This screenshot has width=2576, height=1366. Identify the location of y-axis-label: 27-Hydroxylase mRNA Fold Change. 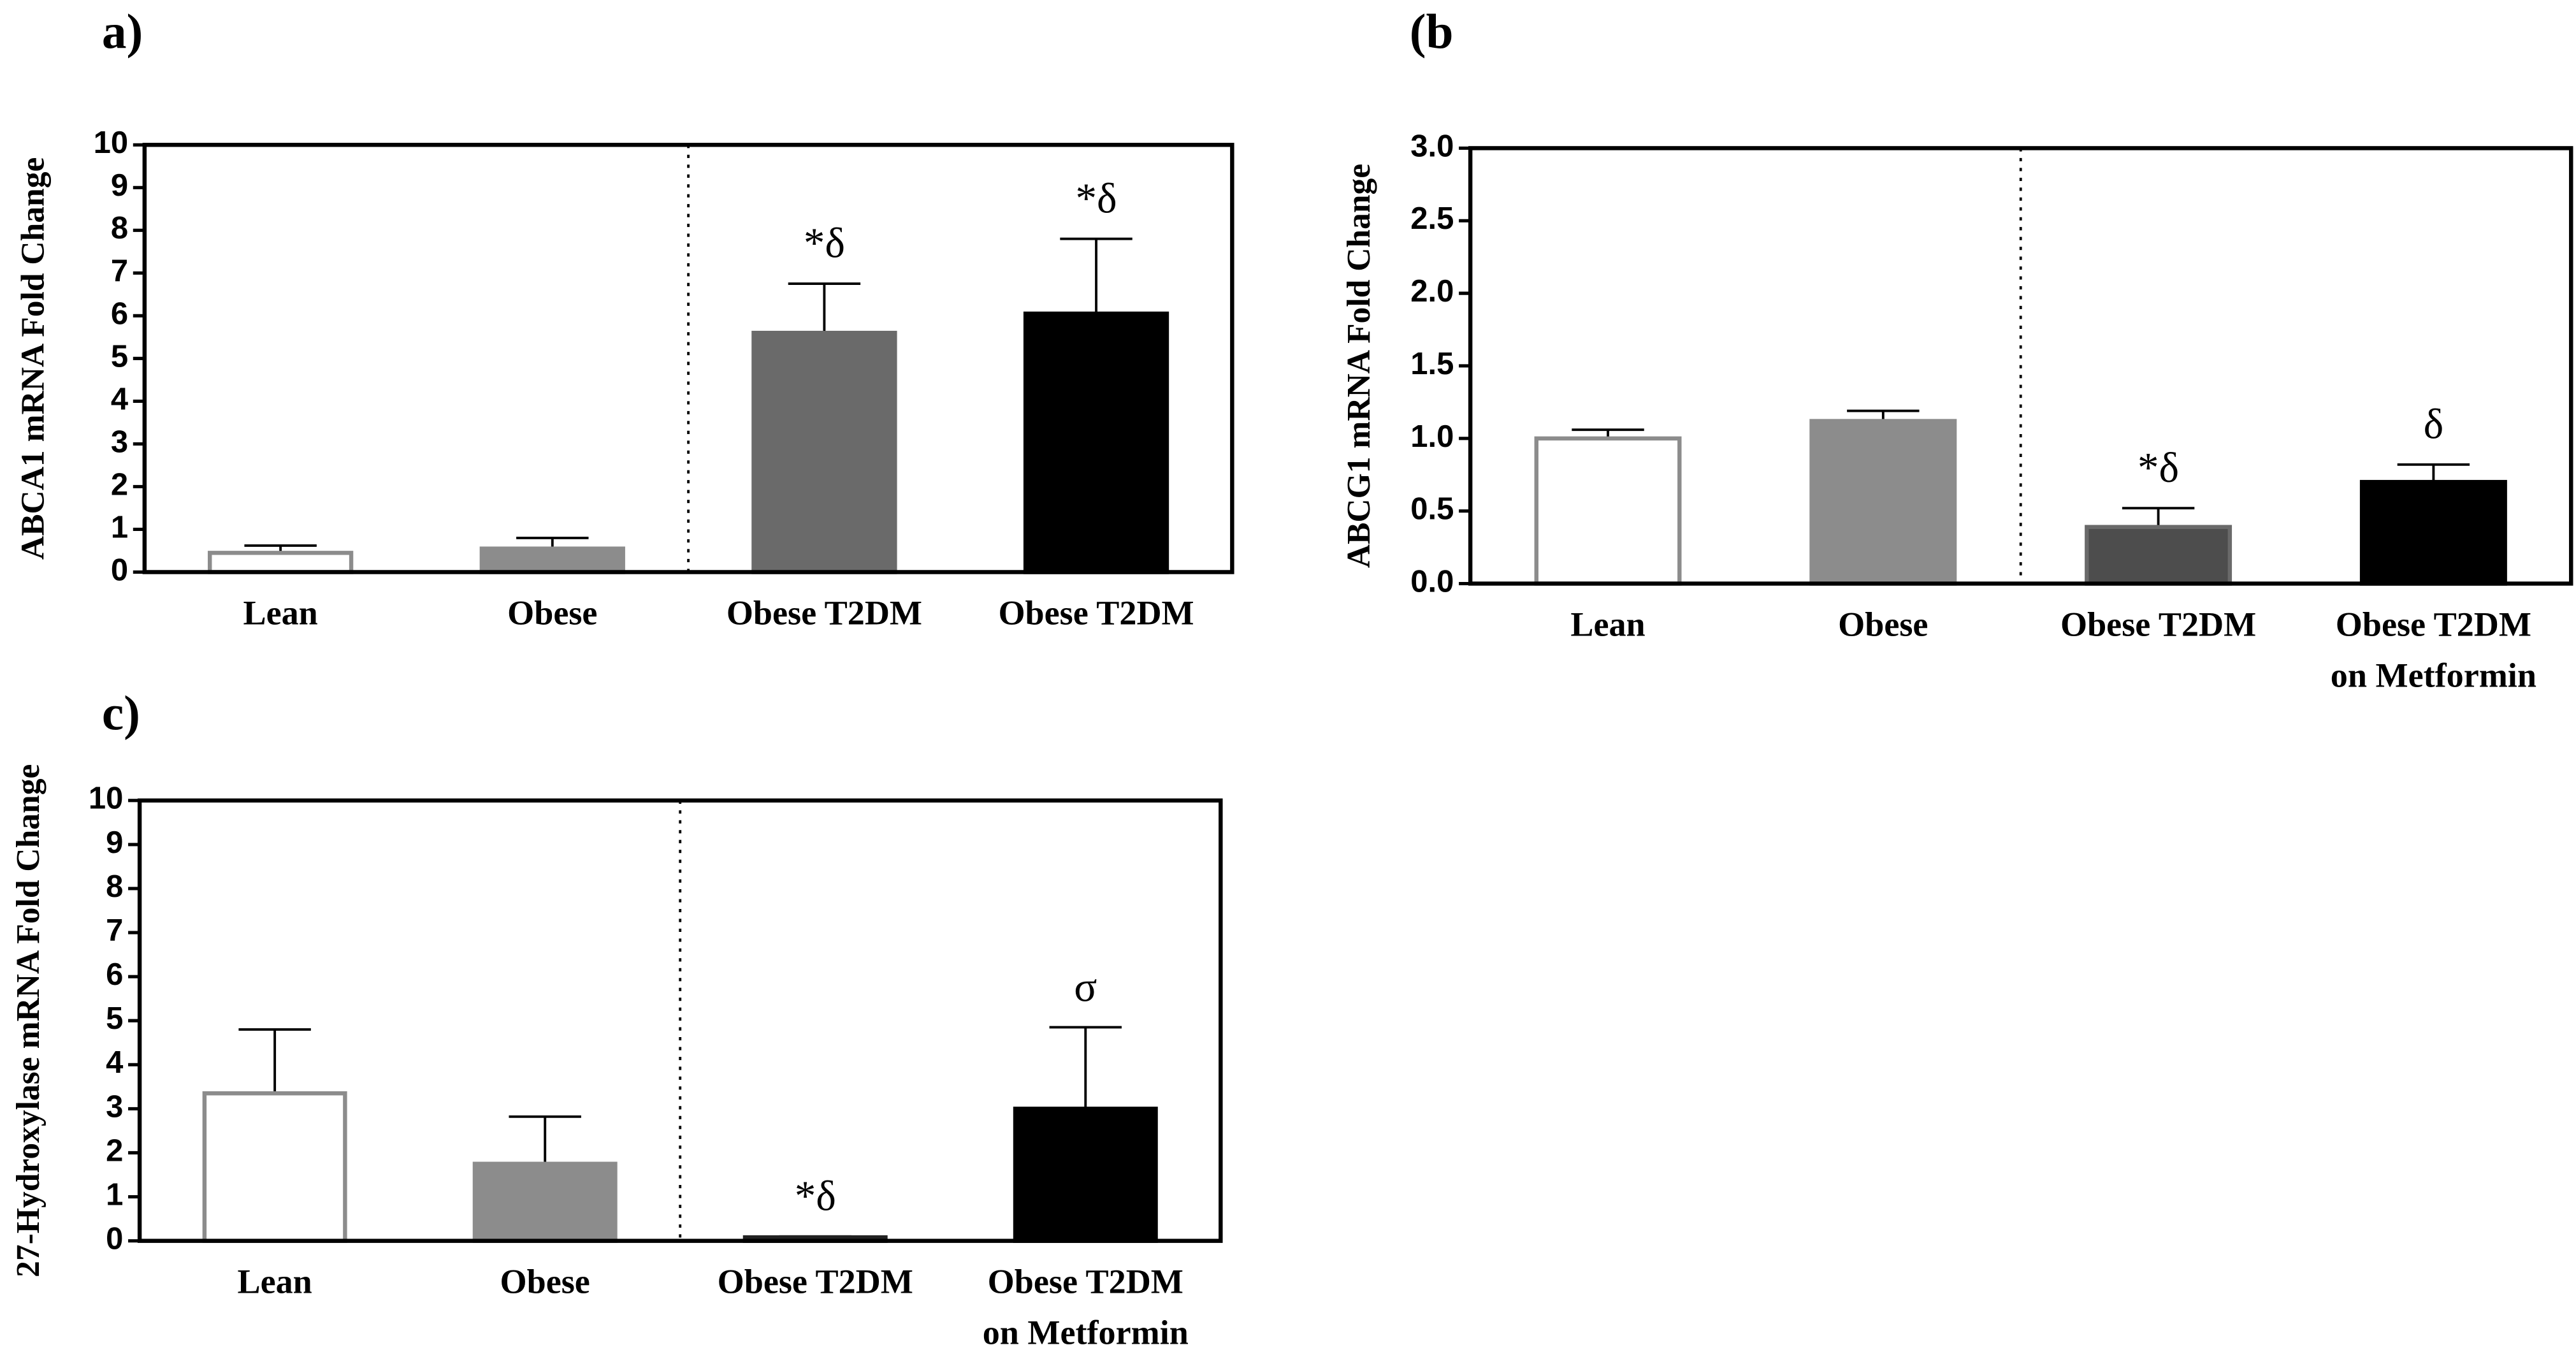
(28, 1021).